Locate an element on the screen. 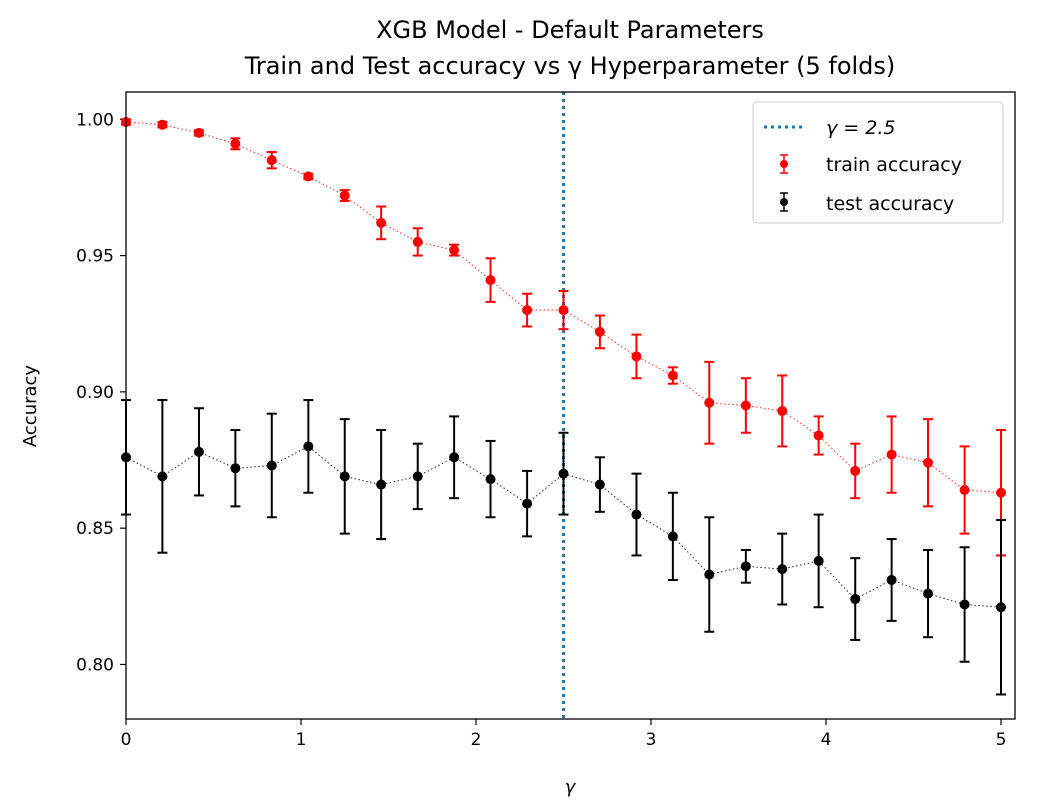 The width and height of the screenshot is (1042, 812). x-tick-label: 0 is located at coordinates (126, 740).